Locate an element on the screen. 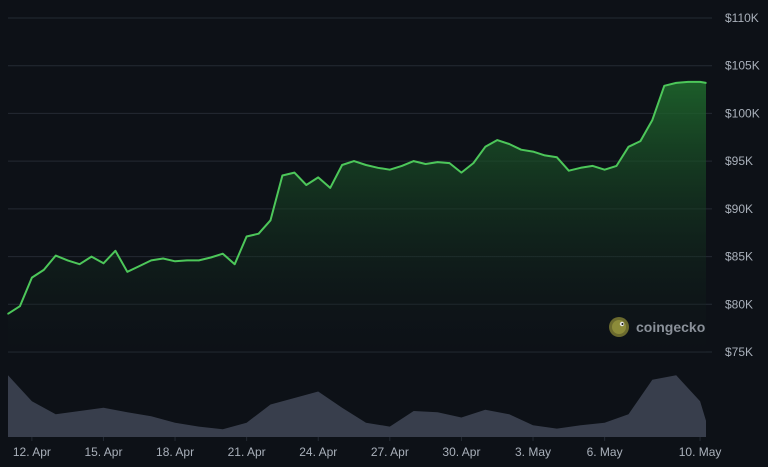 This screenshot has width=768, height=467. y-tick-label: $110K is located at coordinates (742, 18).